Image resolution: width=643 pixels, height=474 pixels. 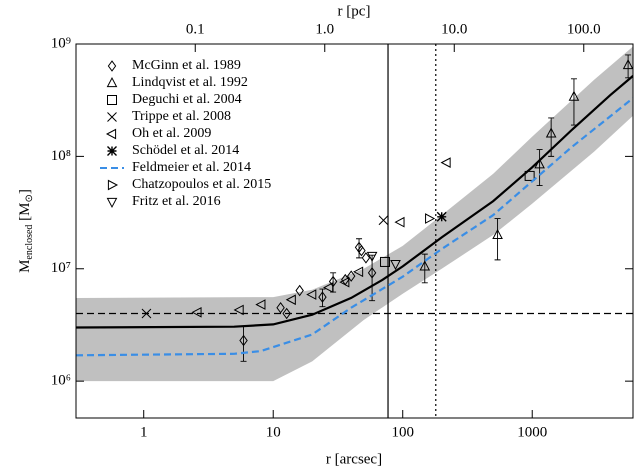 What do you see at coordinates (454, 29) in the screenshot?
I see `x2-tick-label: 10.0` at bounding box center [454, 29].